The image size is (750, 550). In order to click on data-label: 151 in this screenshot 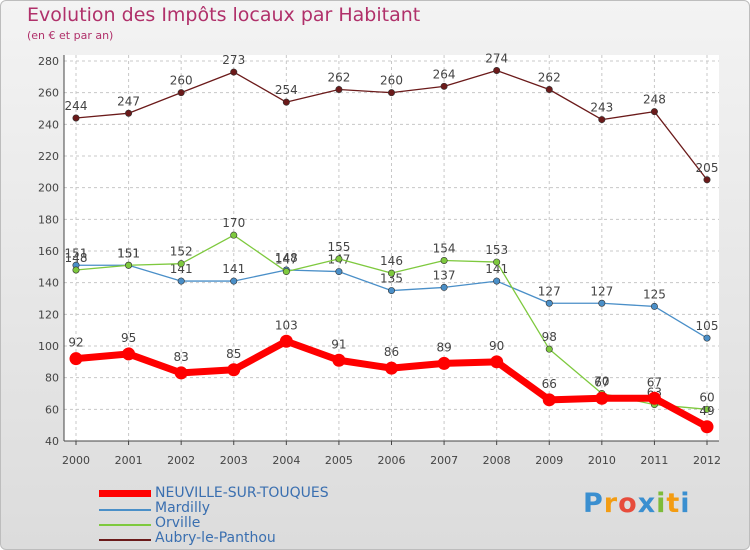, I will do `click(128, 253)`.